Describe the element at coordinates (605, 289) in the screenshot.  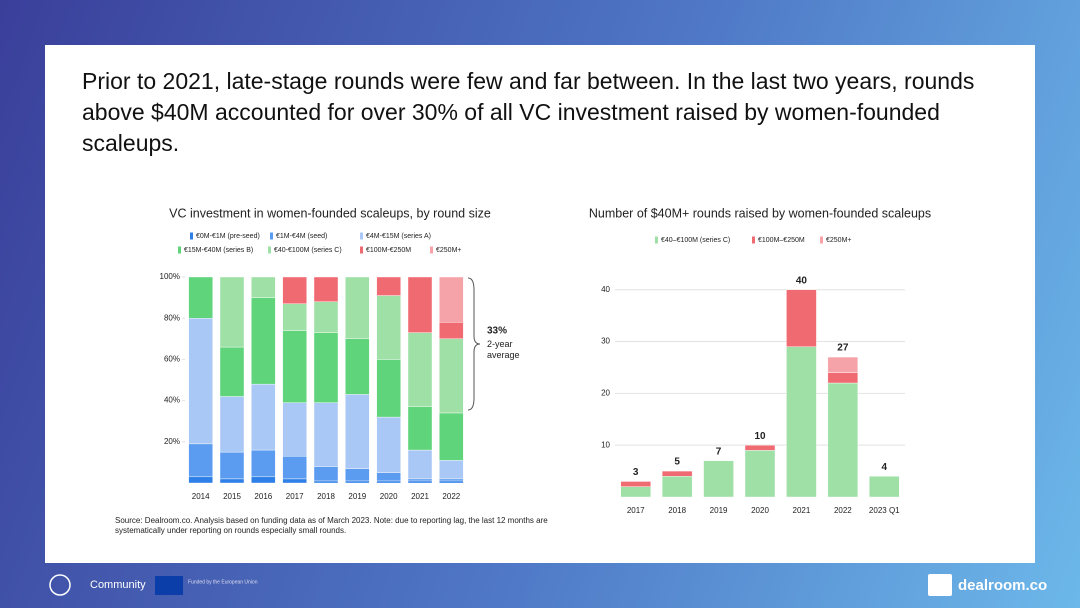
I see `y-tick-label: 40` at that location.